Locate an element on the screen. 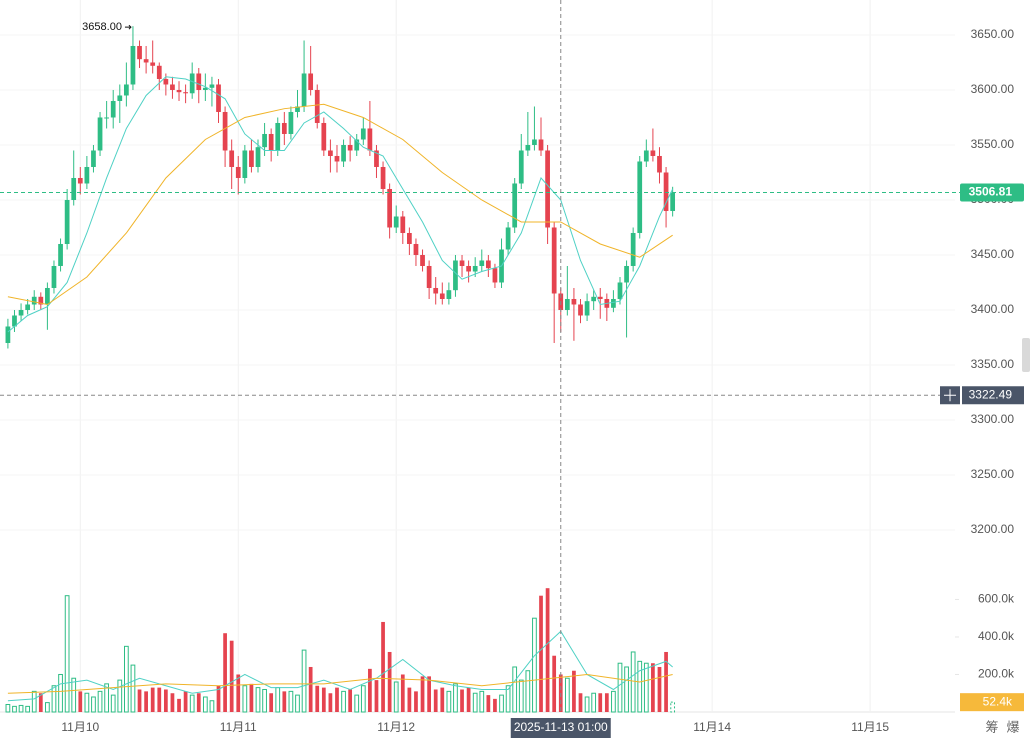 The width and height of the screenshot is (1032, 748). side-button: 筹 is located at coordinates (991, 726).